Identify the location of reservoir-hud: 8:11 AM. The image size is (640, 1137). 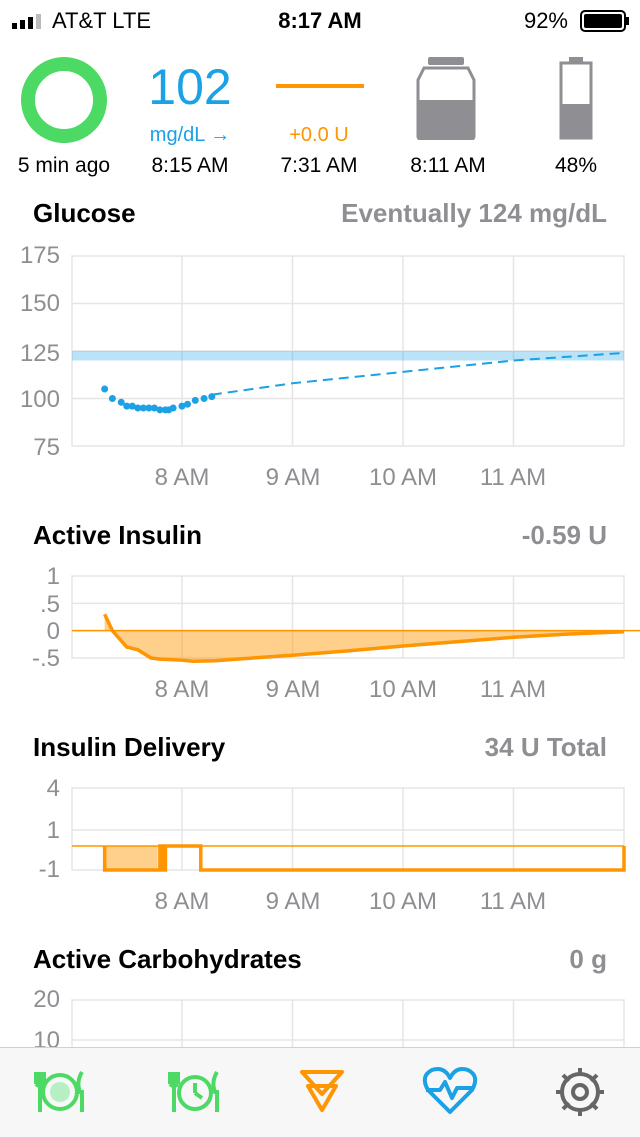
(448, 118).